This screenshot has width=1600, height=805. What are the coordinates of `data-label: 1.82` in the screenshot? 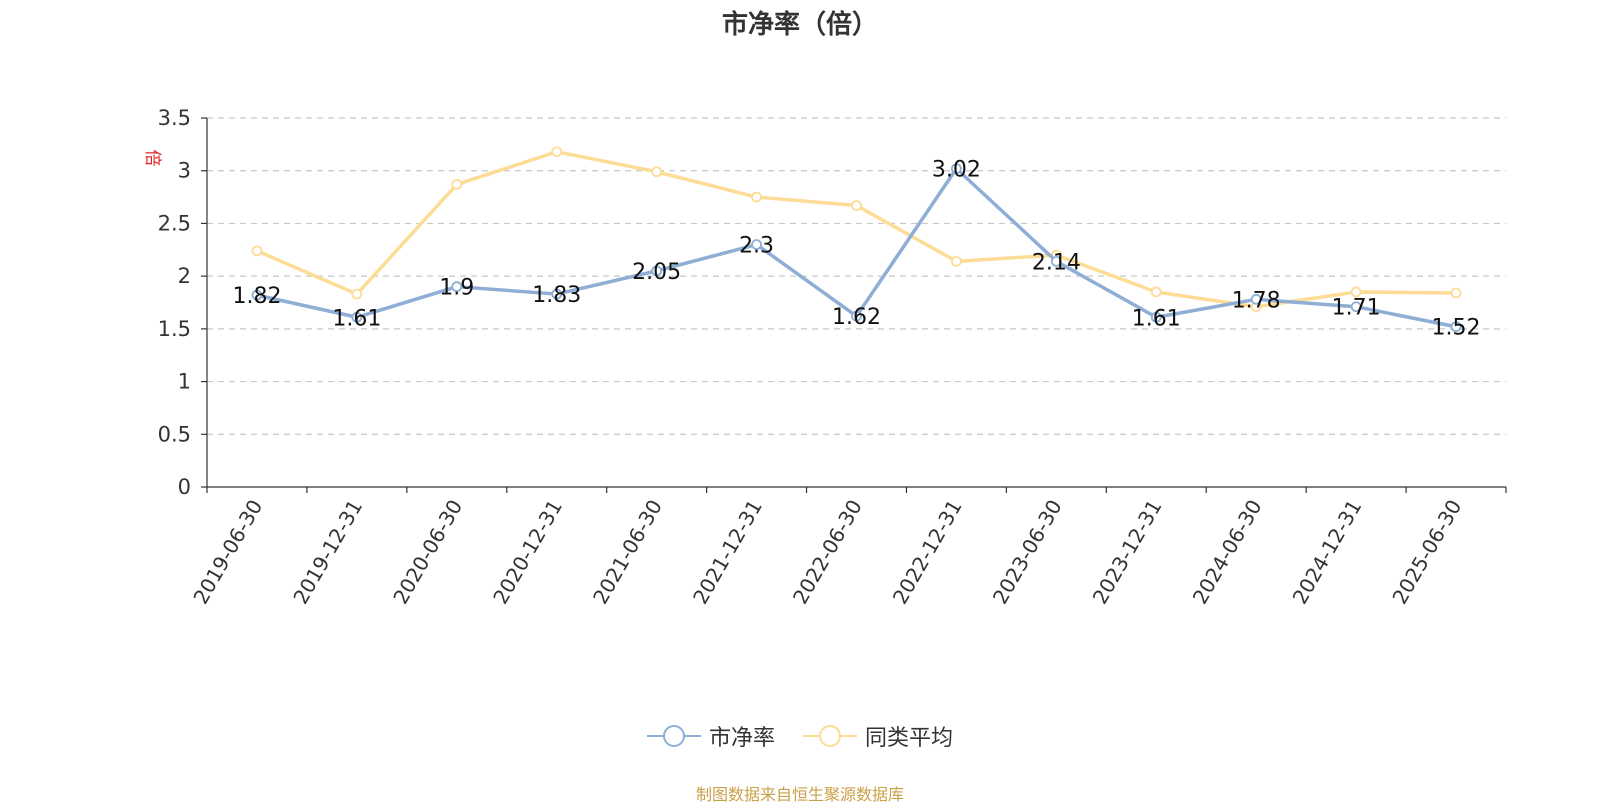 It's located at (256, 296).